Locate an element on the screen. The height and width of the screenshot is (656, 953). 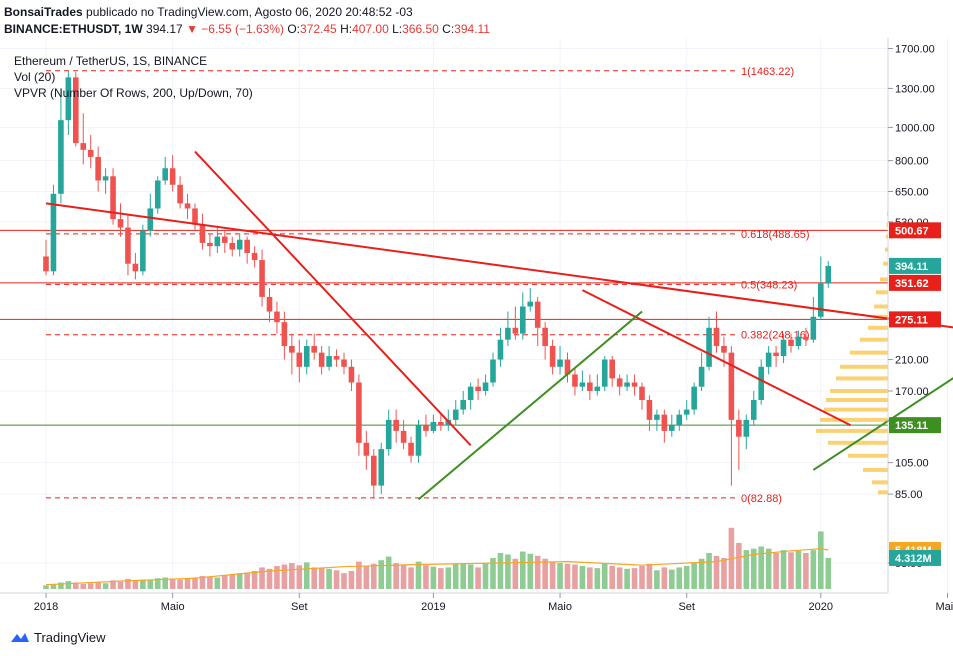
footer: TradingView is located at coordinates (104, 638).